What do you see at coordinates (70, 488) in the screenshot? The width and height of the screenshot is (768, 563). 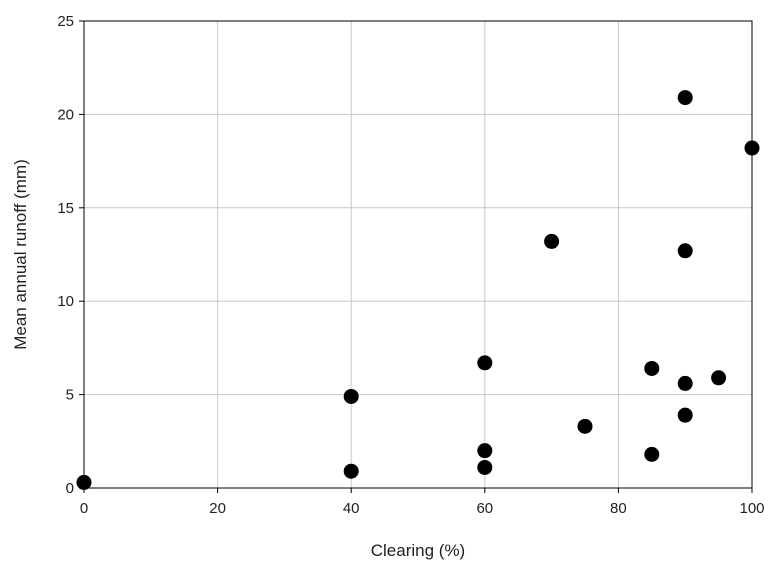 I see `y-tick-label: 0` at bounding box center [70, 488].